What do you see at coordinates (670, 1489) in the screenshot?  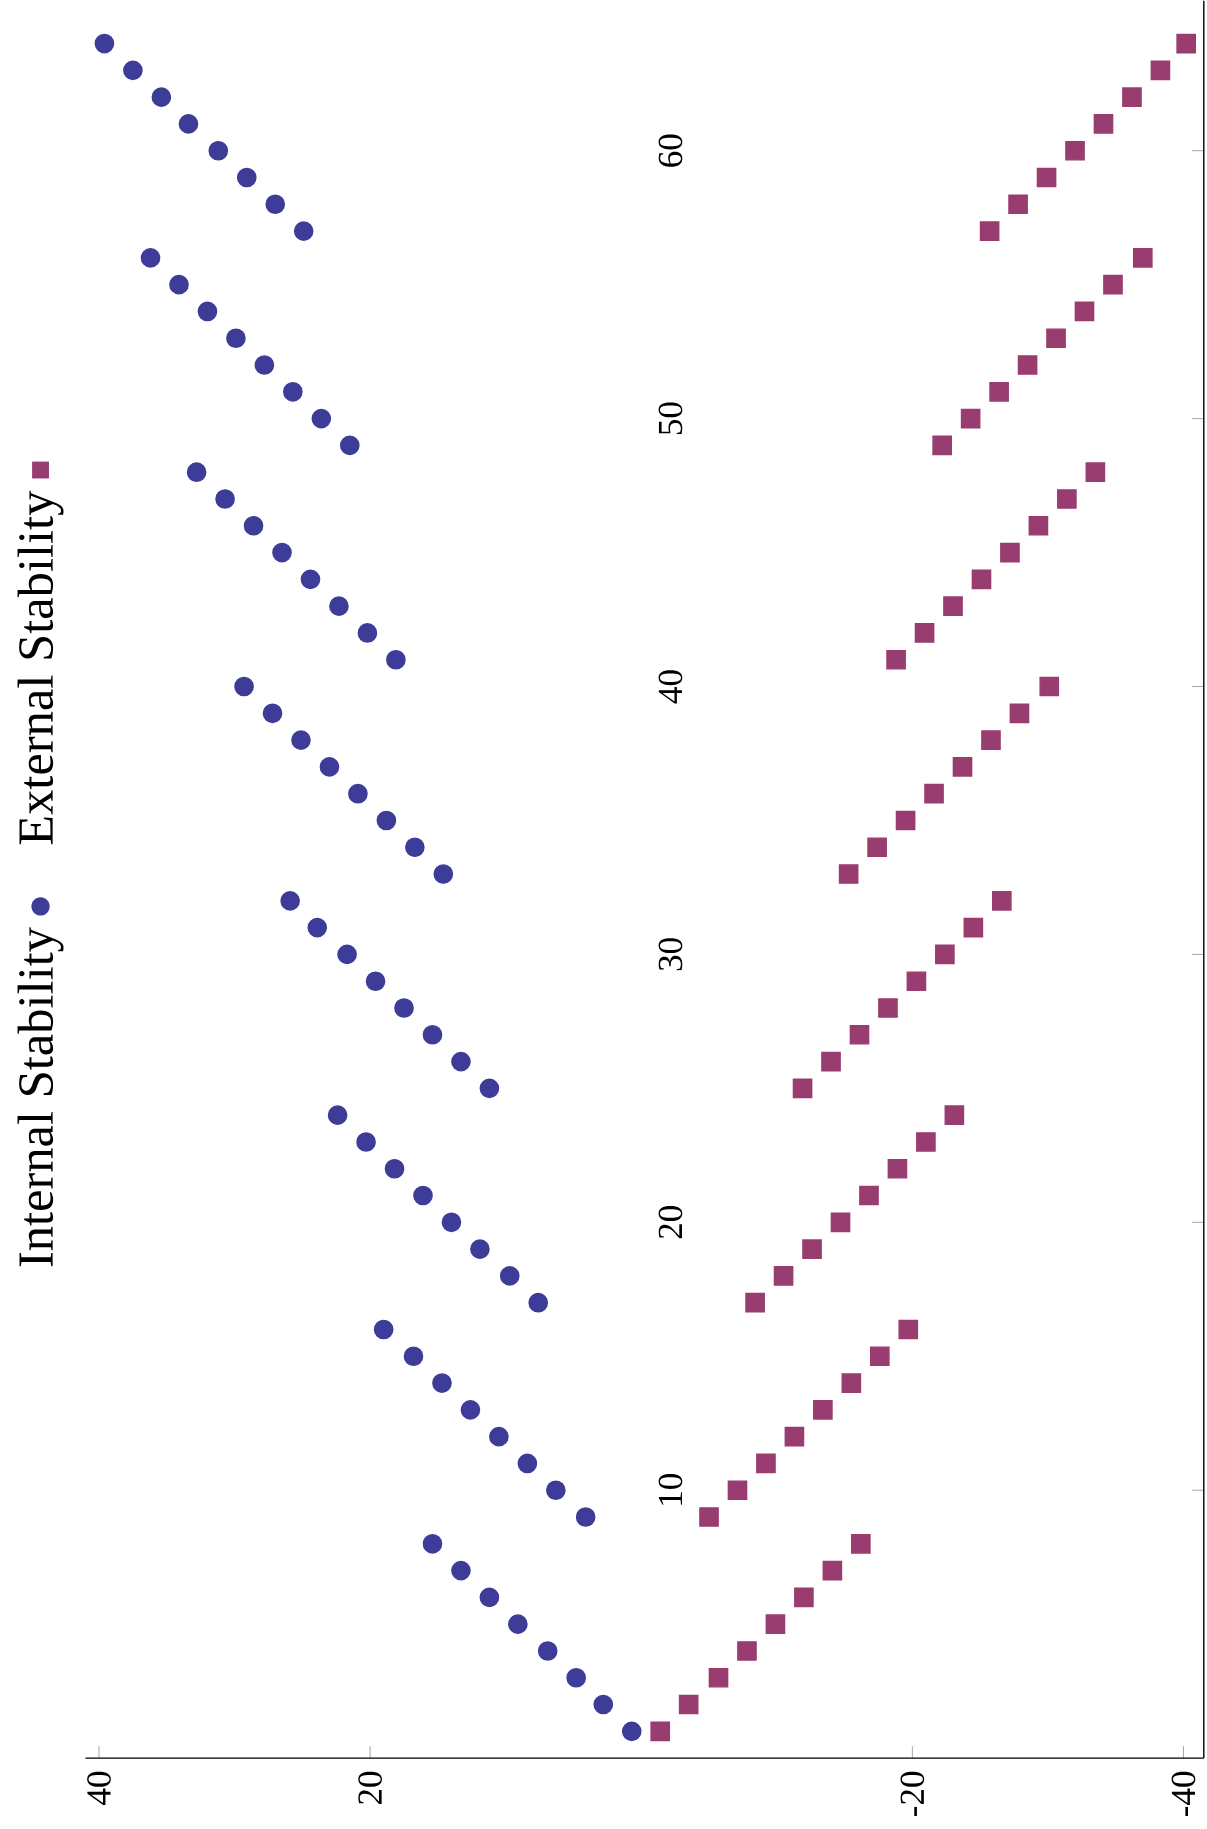 I see `y-tick-label: 10` at bounding box center [670, 1489].